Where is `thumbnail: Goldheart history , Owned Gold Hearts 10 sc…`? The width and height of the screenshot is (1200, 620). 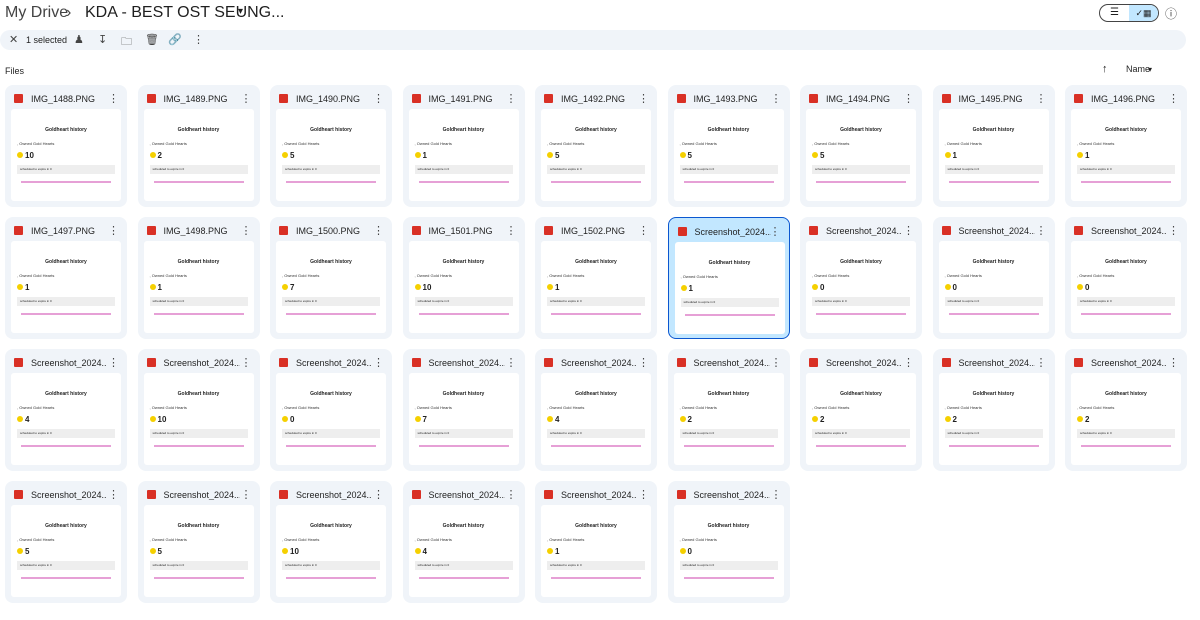 thumbnail: Goldheart history , Owned Gold Hearts 10 sc… is located at coordinates (66, 155).